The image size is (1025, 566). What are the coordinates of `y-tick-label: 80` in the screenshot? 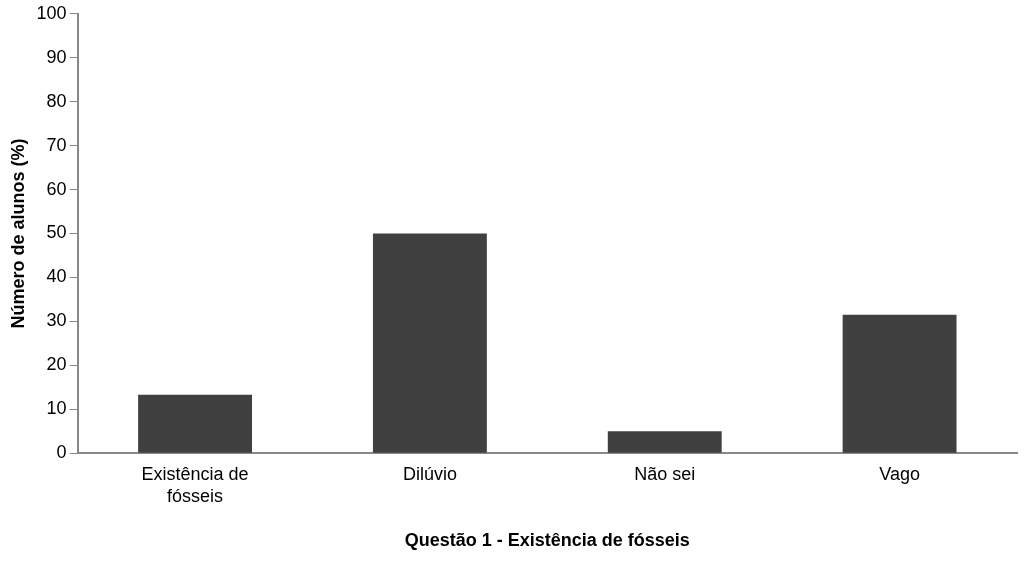 It's located at (56, 100).